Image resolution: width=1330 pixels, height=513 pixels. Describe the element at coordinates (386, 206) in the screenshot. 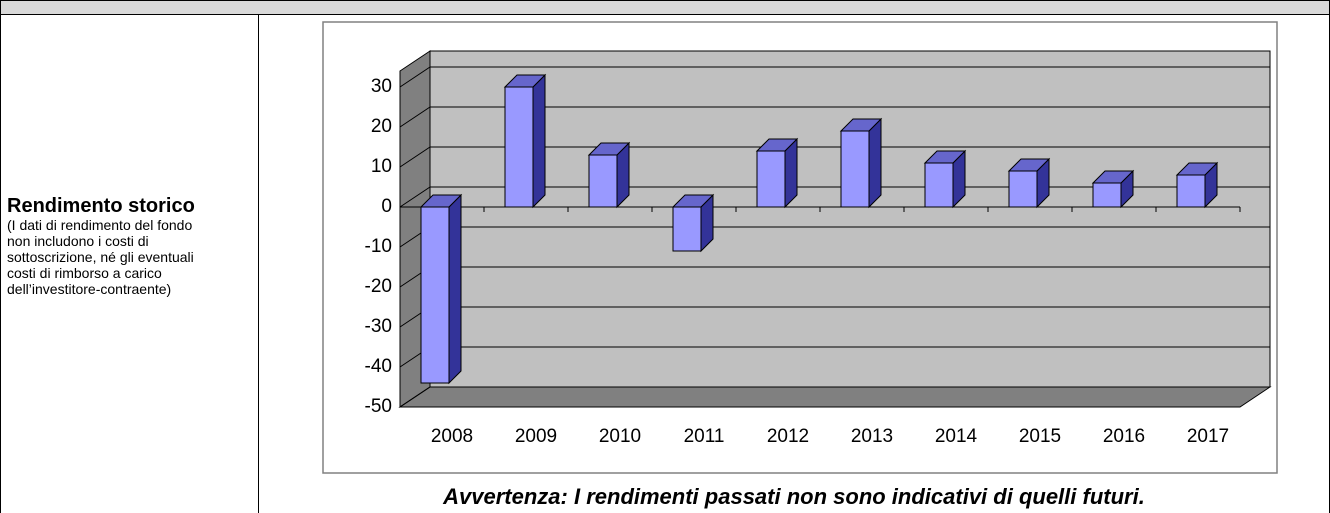

I see `y-tick-label: 0` at that location.